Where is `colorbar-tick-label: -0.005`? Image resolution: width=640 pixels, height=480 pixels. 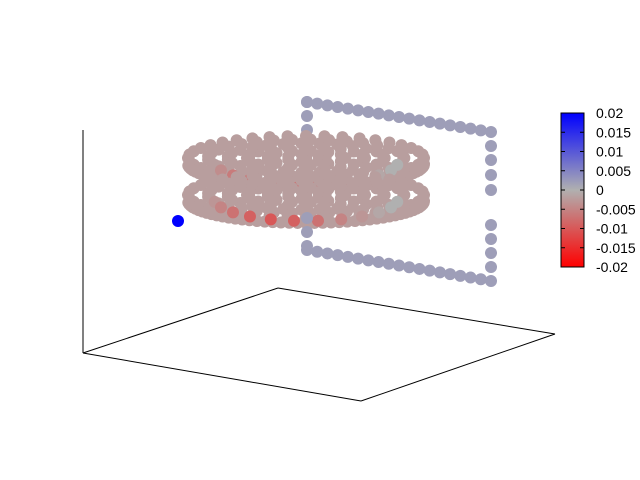 colorbar-tick-label: -0.005 is located at coordinates (616, 209).